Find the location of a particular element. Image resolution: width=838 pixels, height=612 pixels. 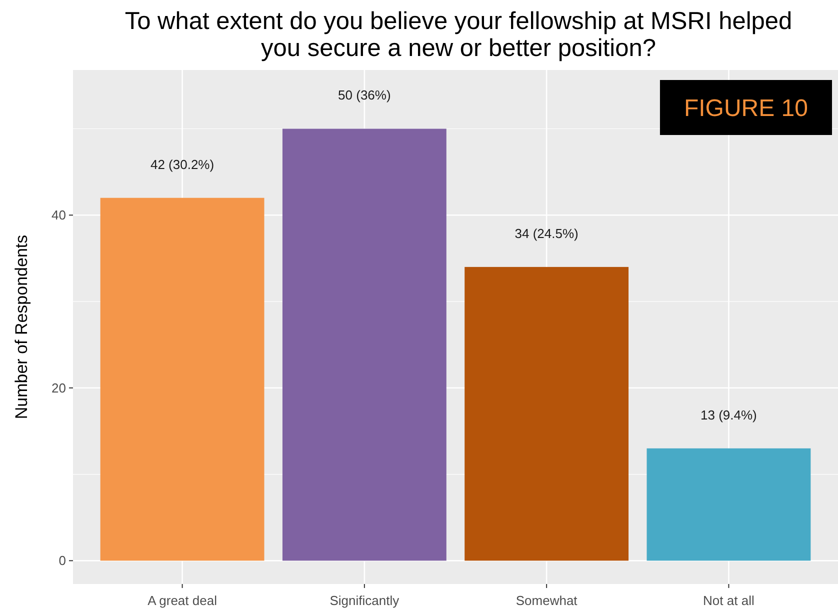

y-tick-label: 0 is located at coordinates (62, 560).